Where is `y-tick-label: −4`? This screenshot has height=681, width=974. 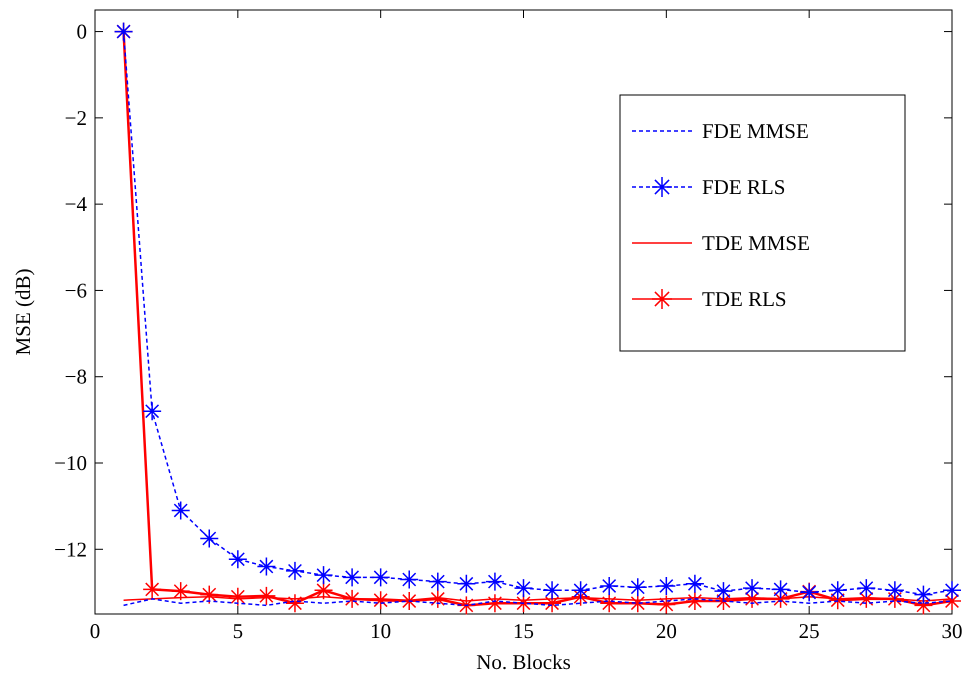
y-tick-label: −4 is located at coordinates (76, 204).